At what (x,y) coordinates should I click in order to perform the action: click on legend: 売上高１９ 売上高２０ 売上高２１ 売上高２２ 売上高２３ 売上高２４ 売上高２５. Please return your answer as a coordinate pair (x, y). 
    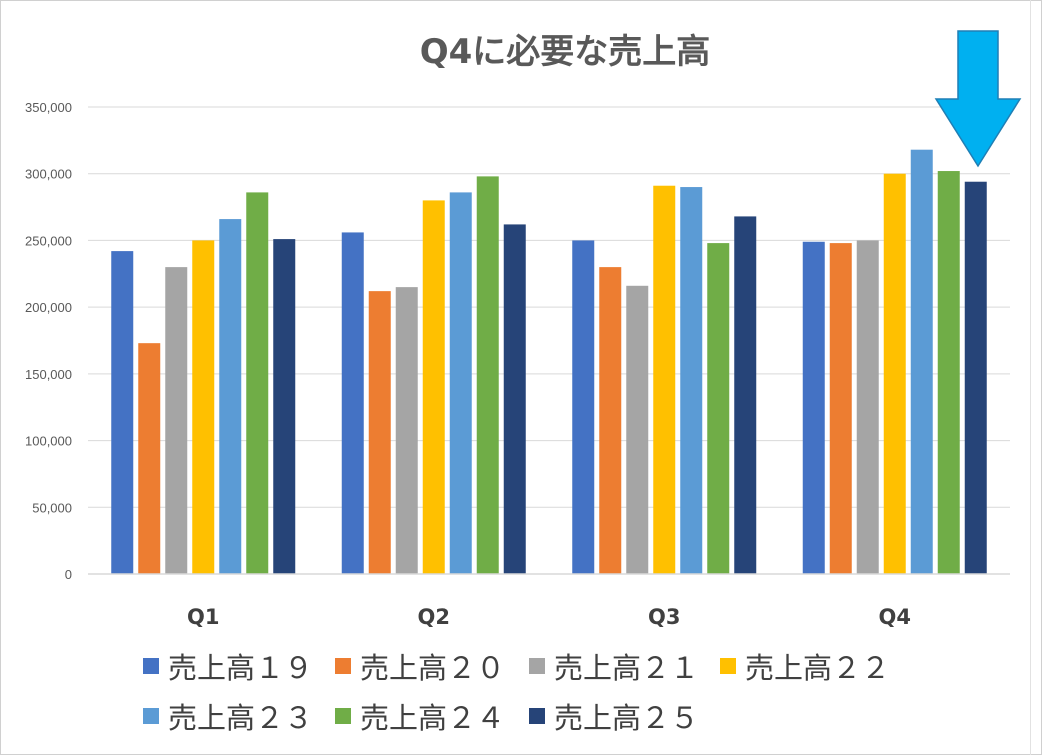
    Looking at the image, I should click on (516, 693).